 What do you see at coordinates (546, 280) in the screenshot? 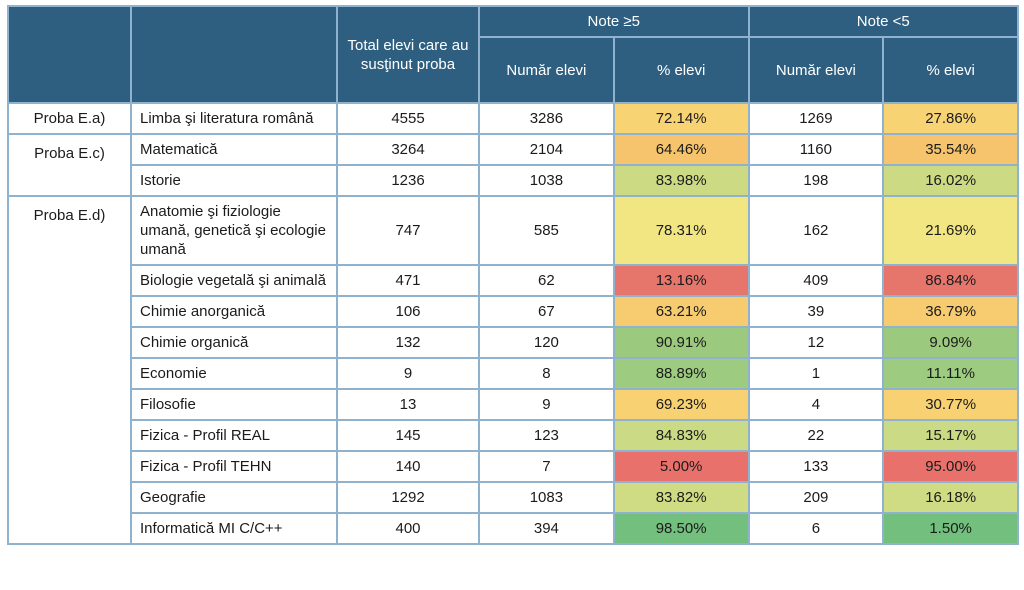
I see `ge5-count-cell: 62` at bounding box center [546, 280].